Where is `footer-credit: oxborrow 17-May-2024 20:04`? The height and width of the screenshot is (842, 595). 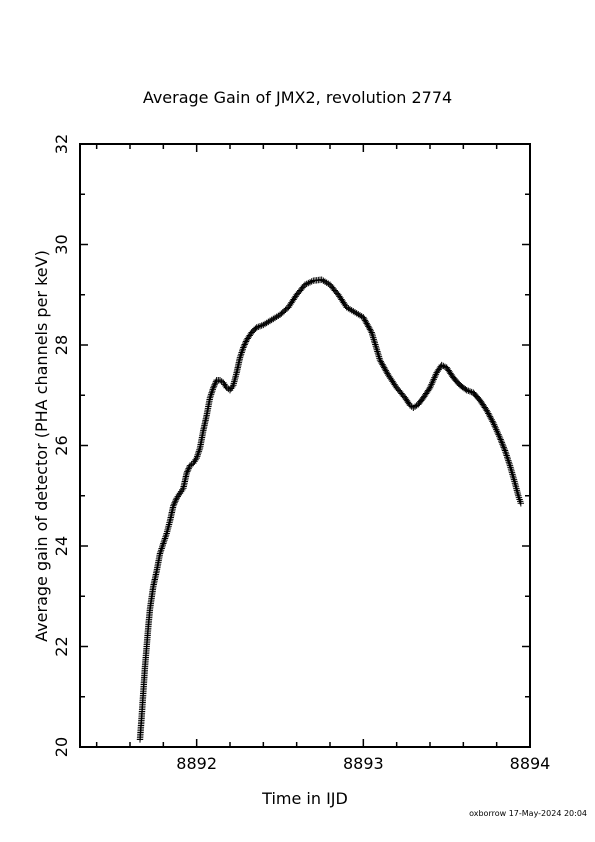 footer-credit: oxborrow 17-May-2024 20:04 is located at coordinates (528, 813).